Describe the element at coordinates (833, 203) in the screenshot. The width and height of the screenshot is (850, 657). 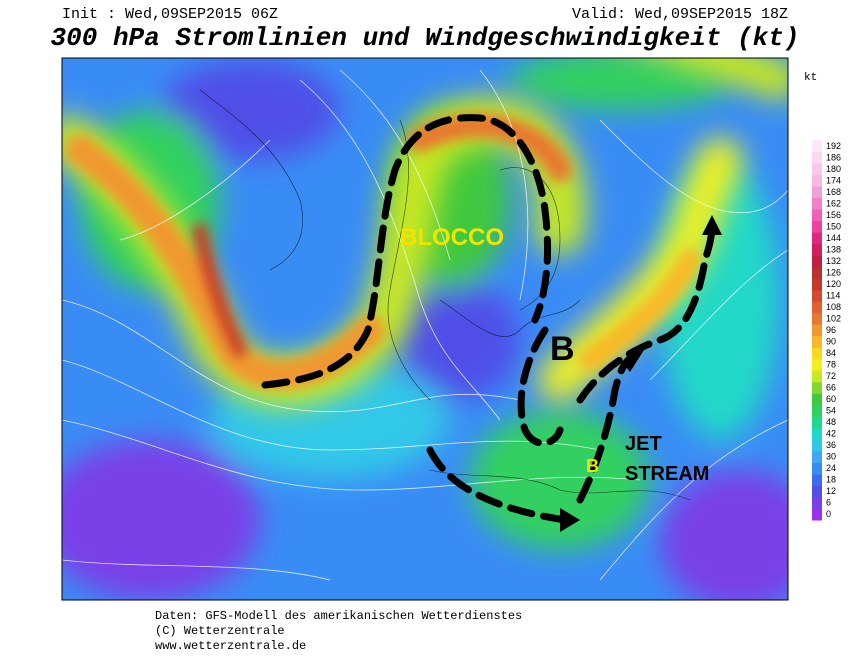
I see `colorbar-label: 162` at that location.